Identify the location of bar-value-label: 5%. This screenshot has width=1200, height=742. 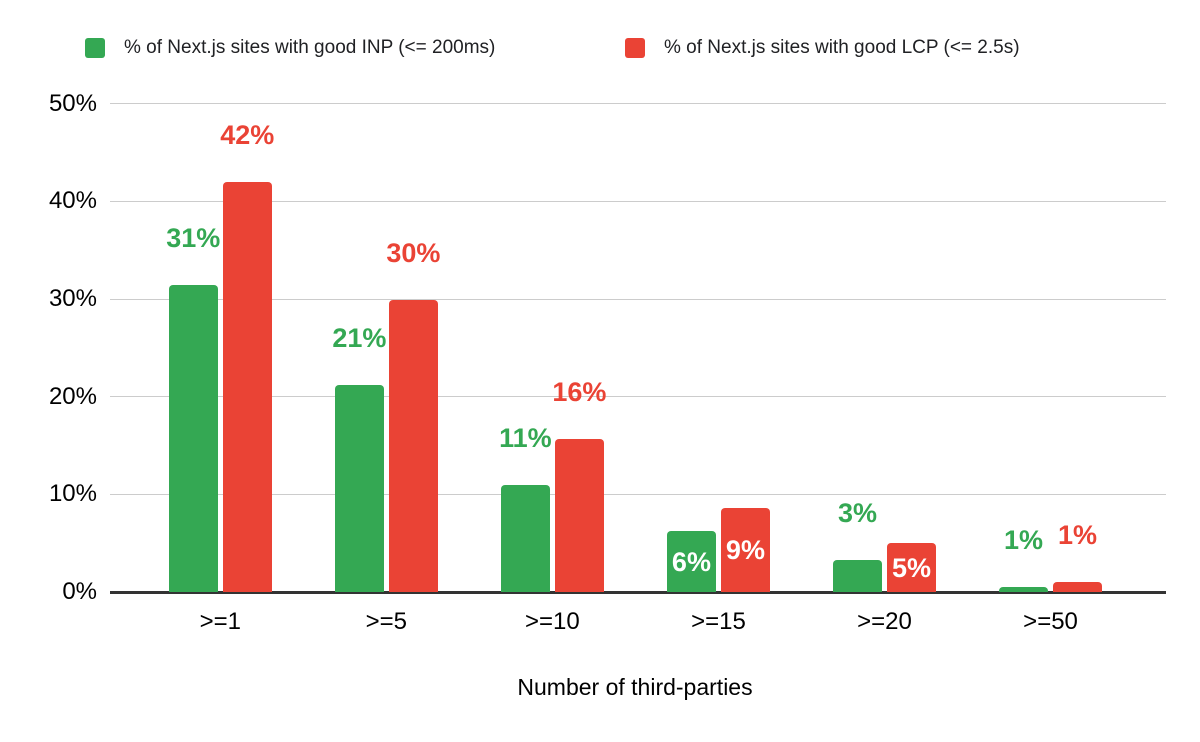
(911, 567).